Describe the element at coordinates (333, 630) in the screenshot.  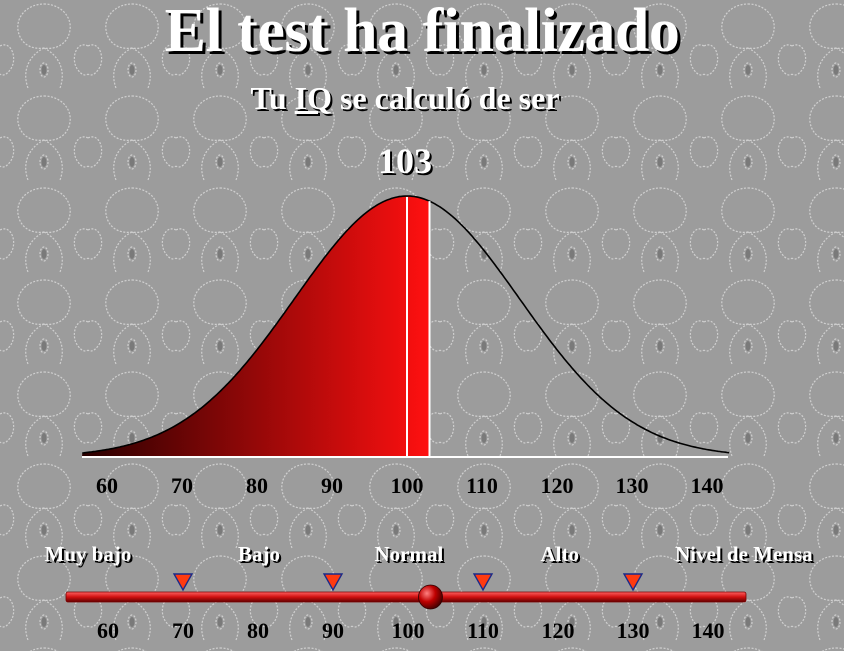
I see `scale-tick-label-90: 90` at that location.